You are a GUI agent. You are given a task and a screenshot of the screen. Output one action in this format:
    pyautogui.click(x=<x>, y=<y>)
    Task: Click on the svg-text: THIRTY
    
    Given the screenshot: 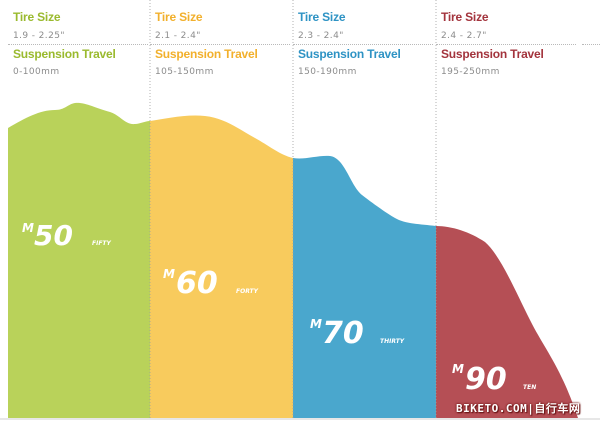 What is the action you would take?
    pyautogui.click(x=392, y=341)
    